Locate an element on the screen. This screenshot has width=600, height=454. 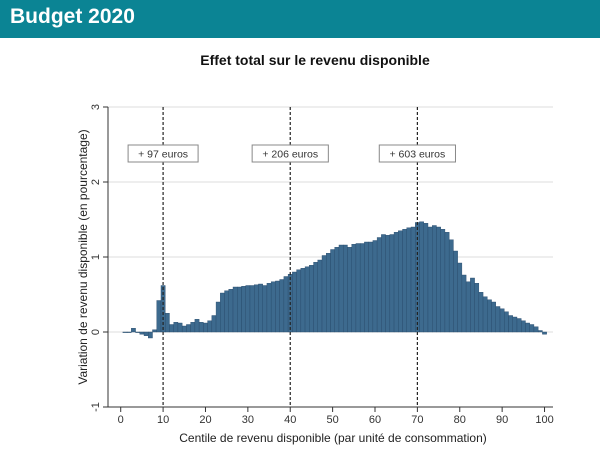
x-tick-label: 10 is located at coordinates (163, 420).